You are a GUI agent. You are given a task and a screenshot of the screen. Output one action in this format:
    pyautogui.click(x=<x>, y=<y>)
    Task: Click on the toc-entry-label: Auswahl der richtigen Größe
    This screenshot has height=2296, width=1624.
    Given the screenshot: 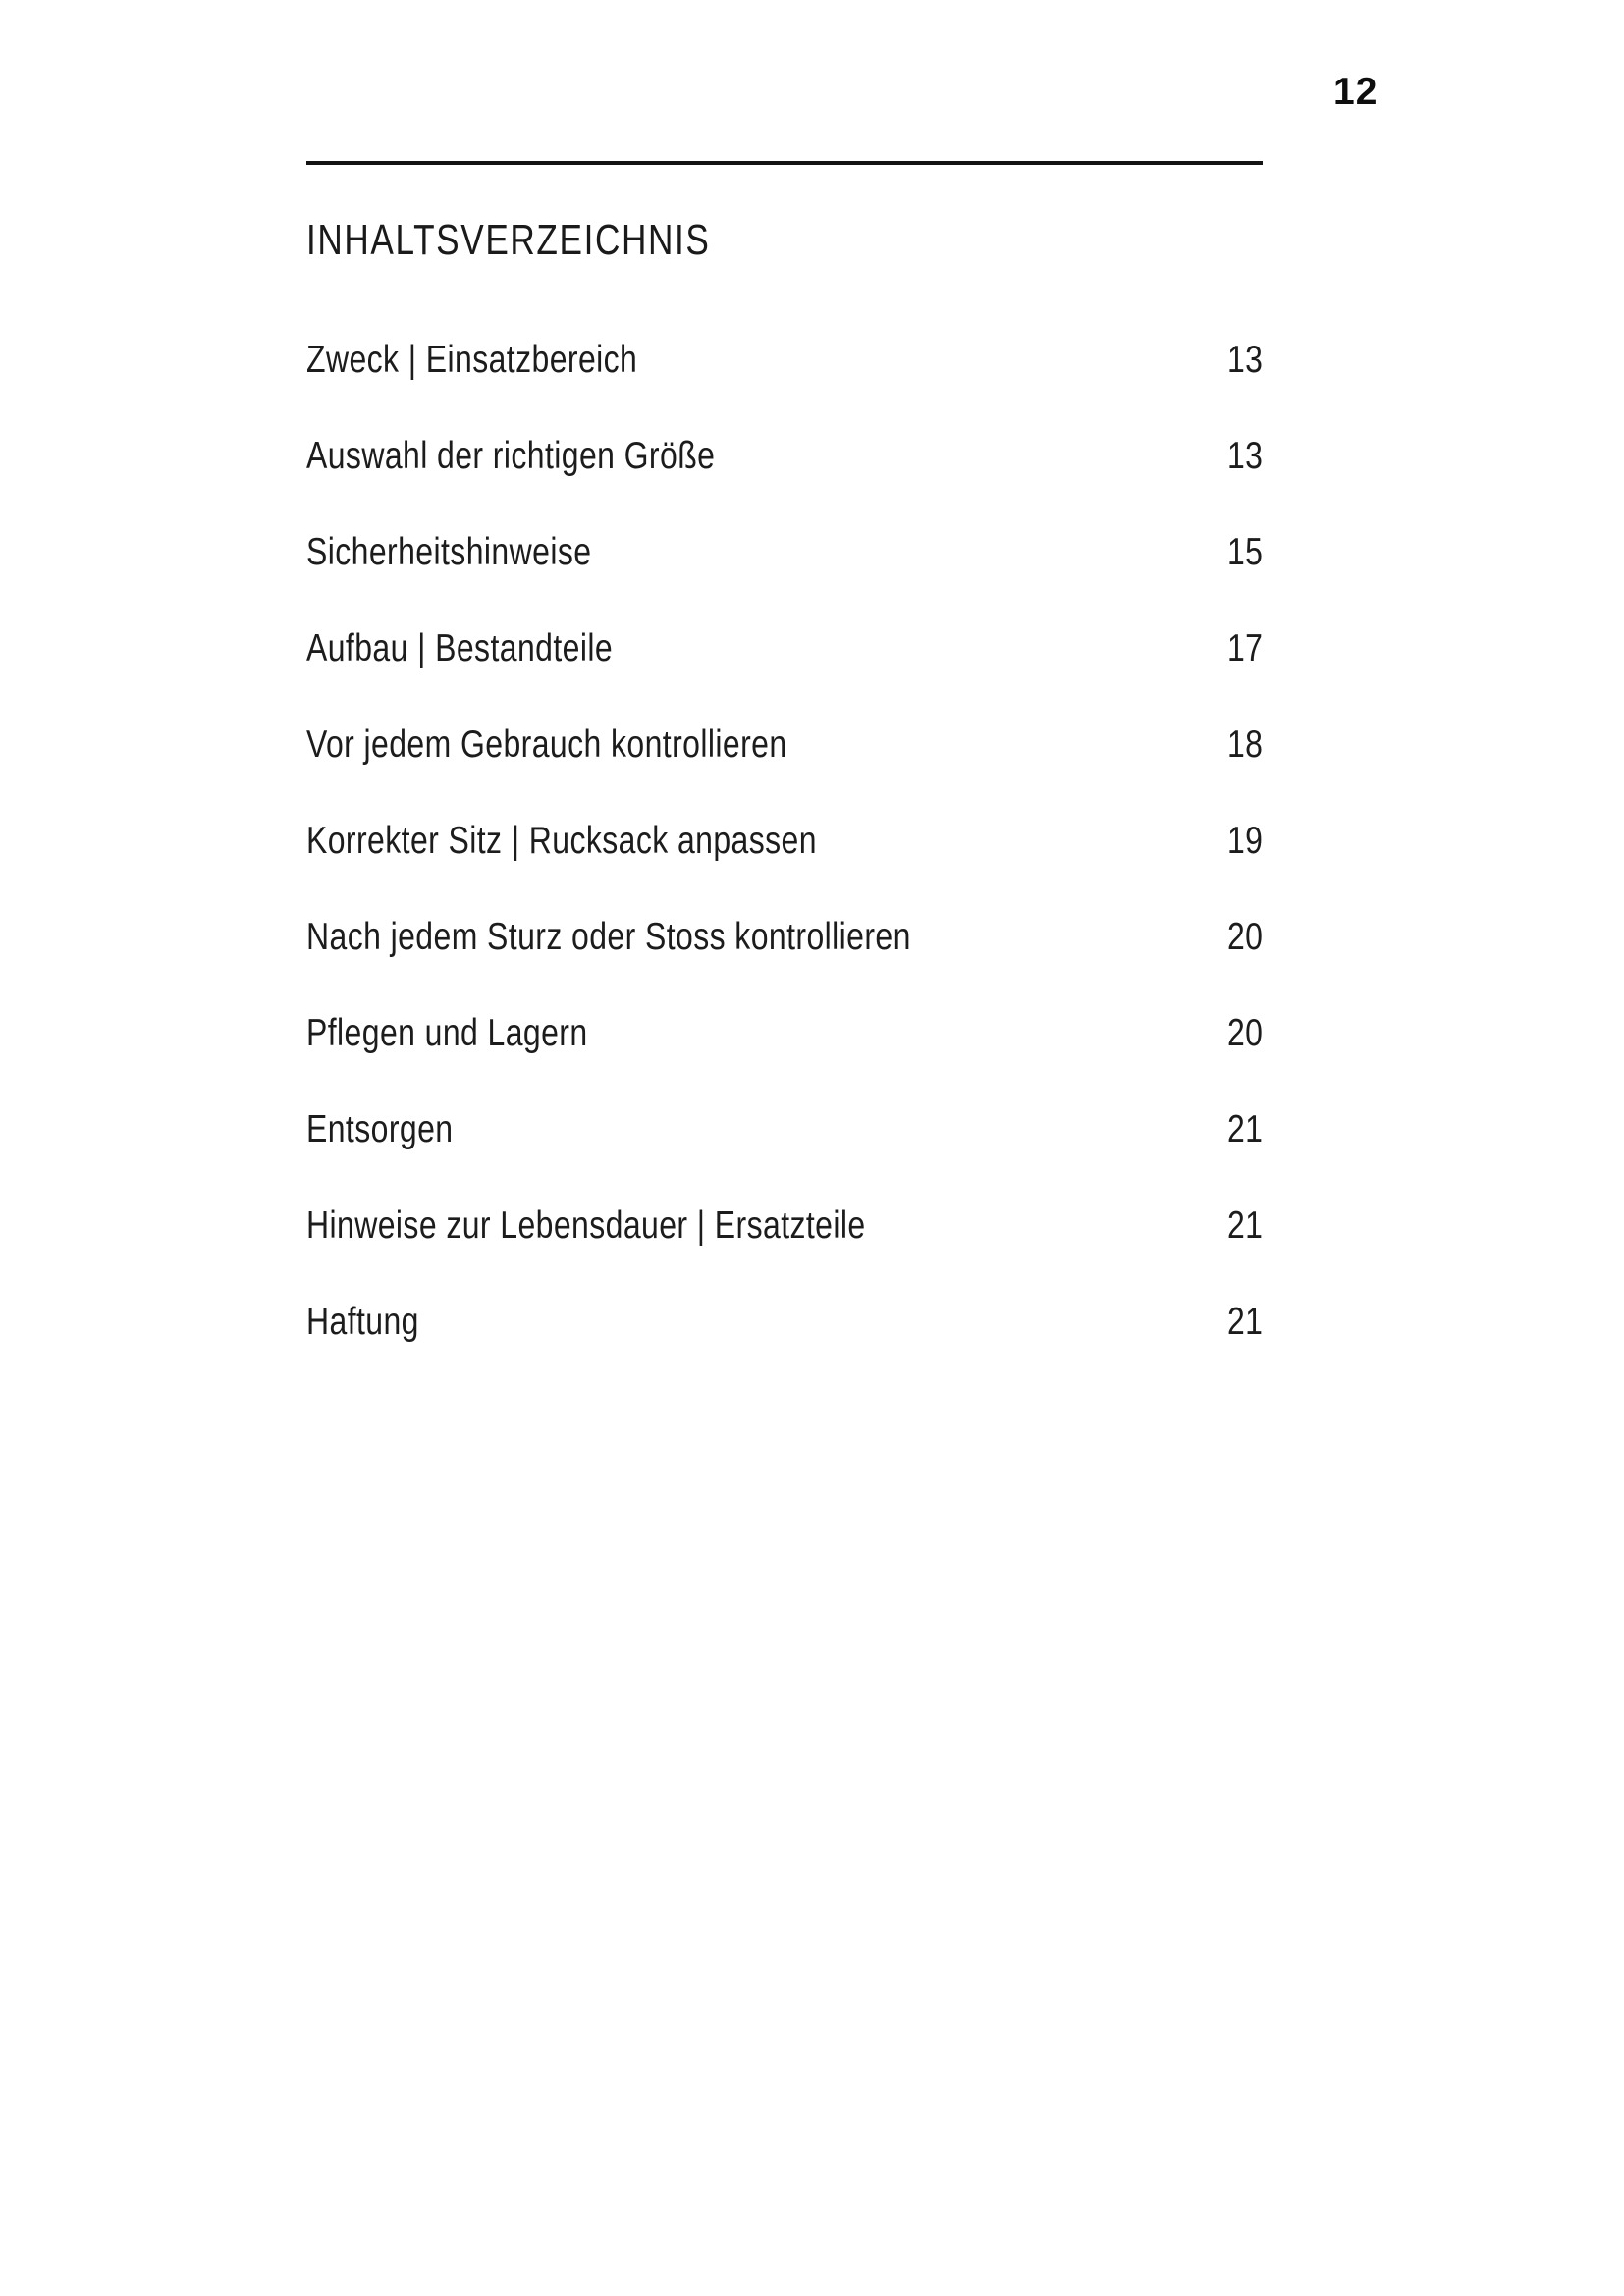 What is the action you would take?
    pyautogui.click(x=511, y=455)
    